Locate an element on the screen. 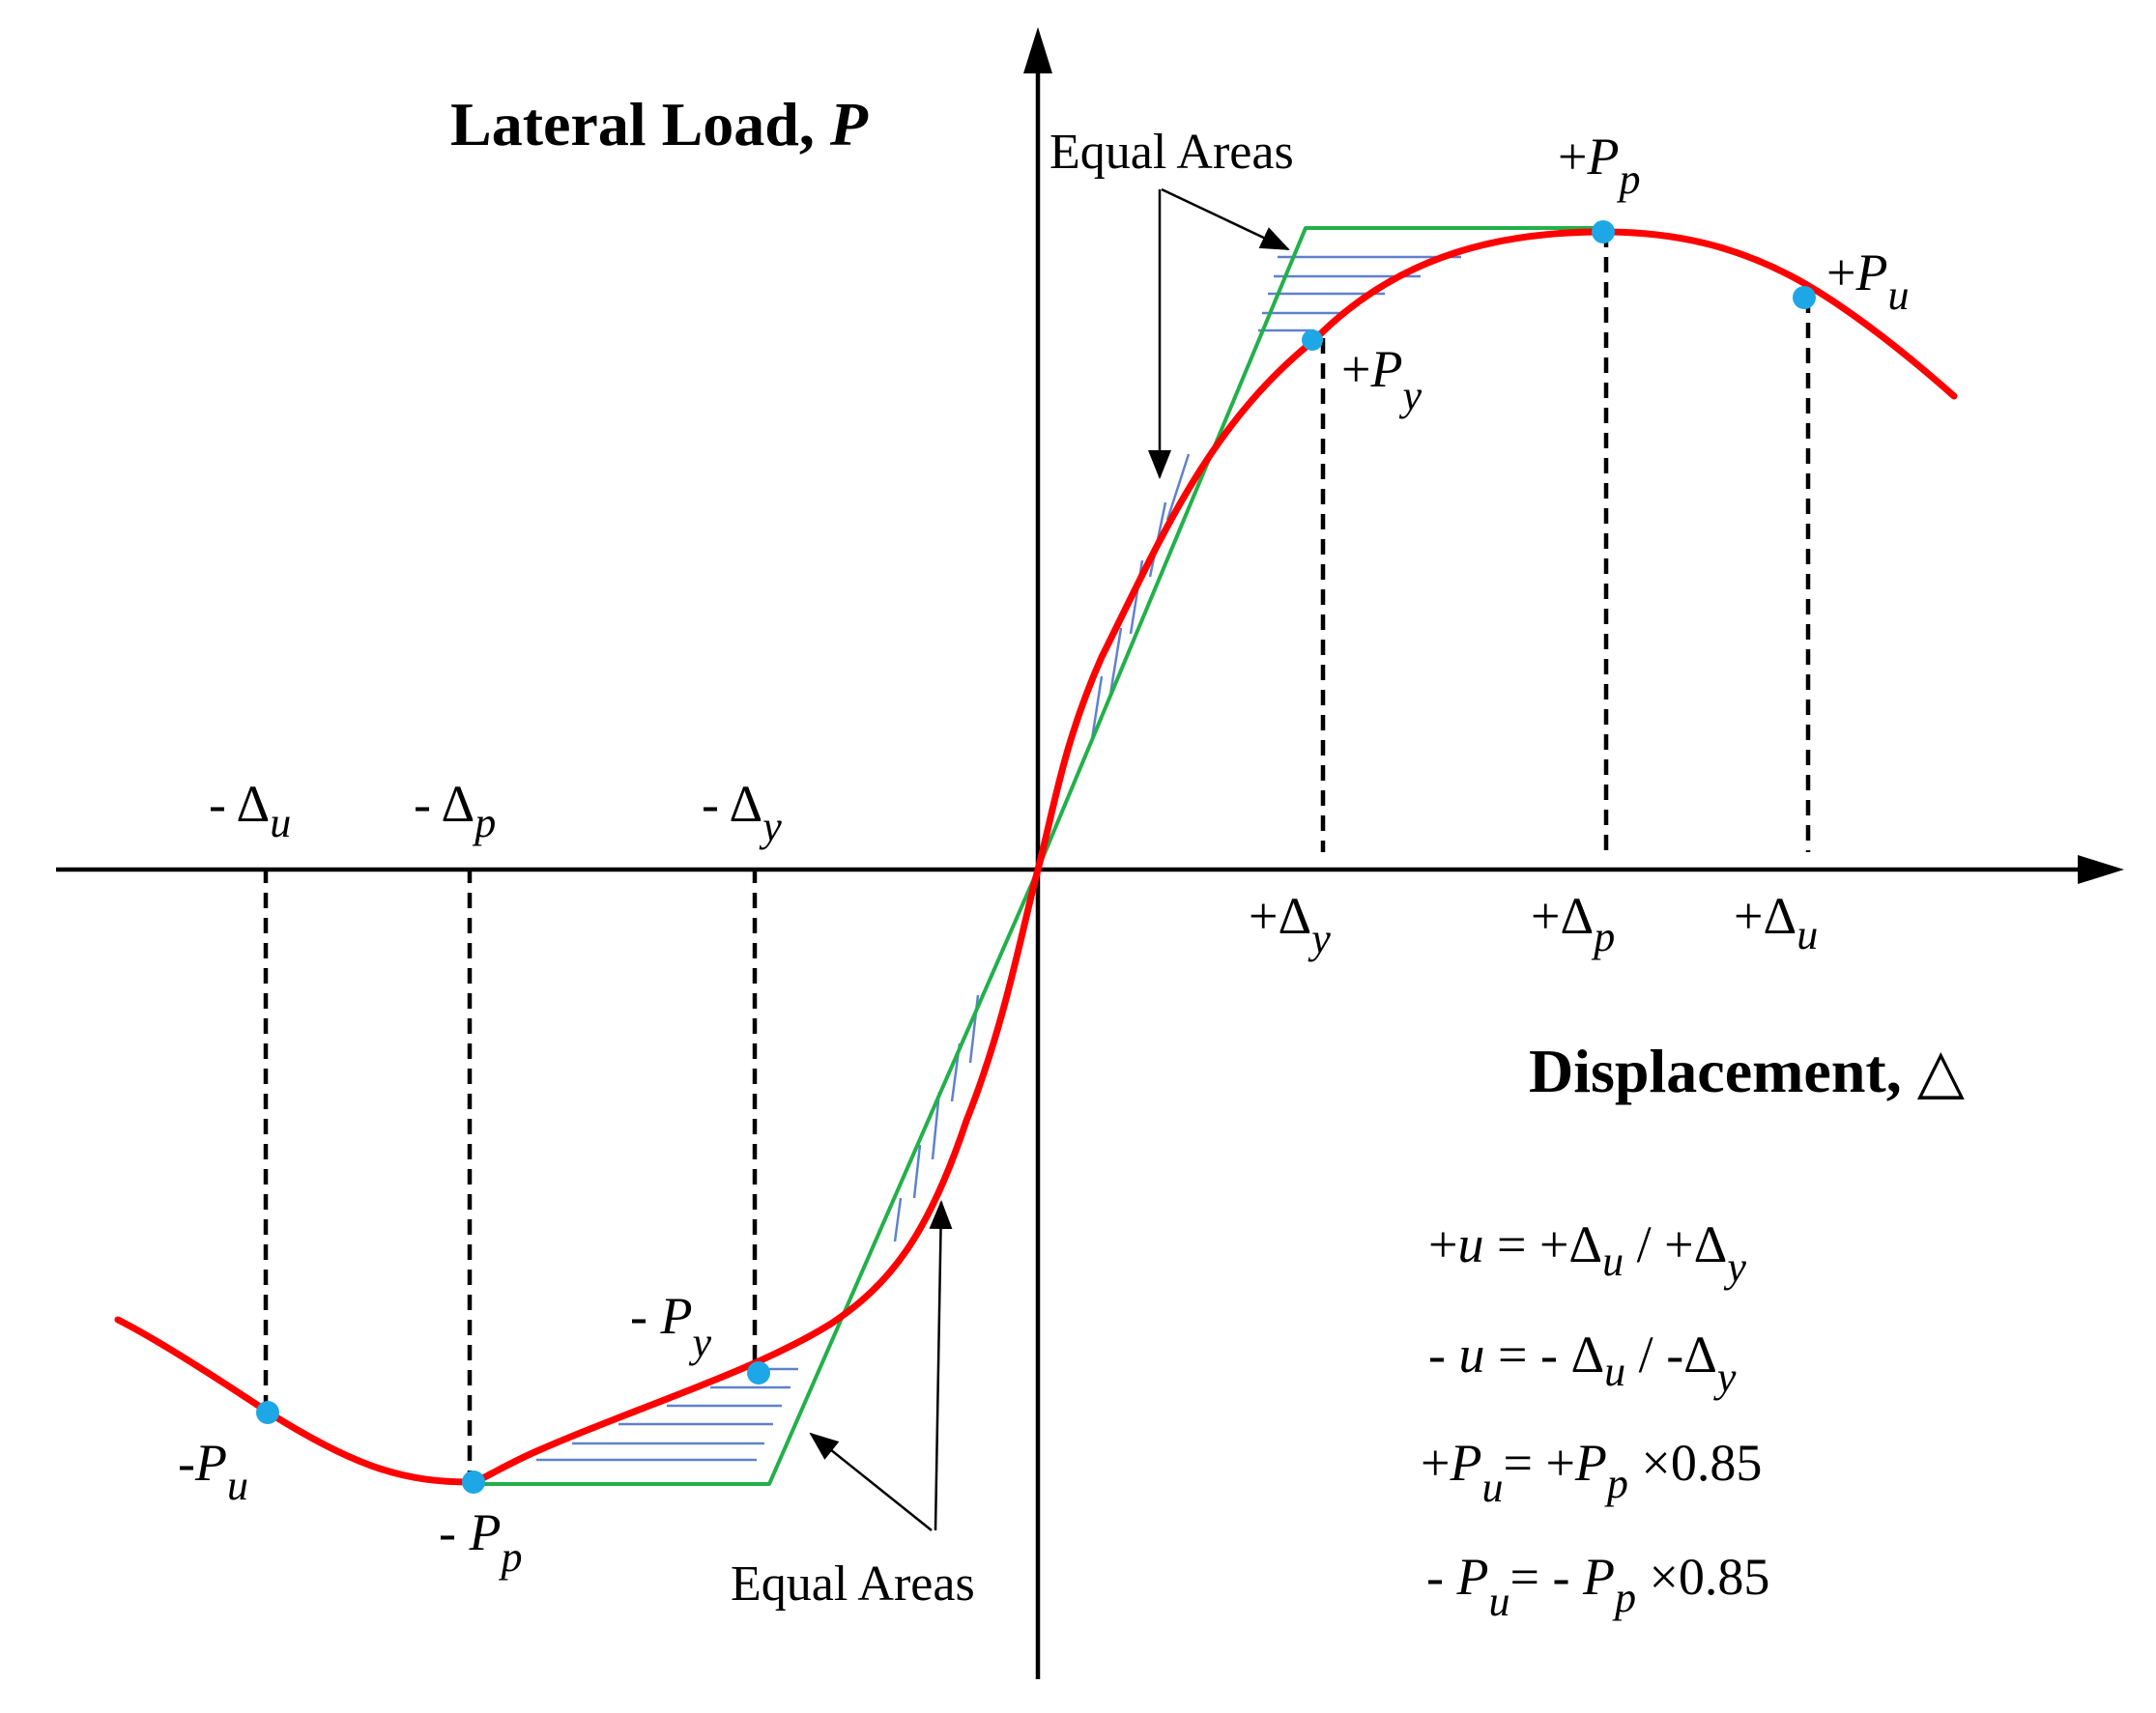 This screenshot has width=2156, height=1713. equation-positive-ultimate-load: +Pu= +Pp ×0.85 is located at coordinates (1591, 1472).